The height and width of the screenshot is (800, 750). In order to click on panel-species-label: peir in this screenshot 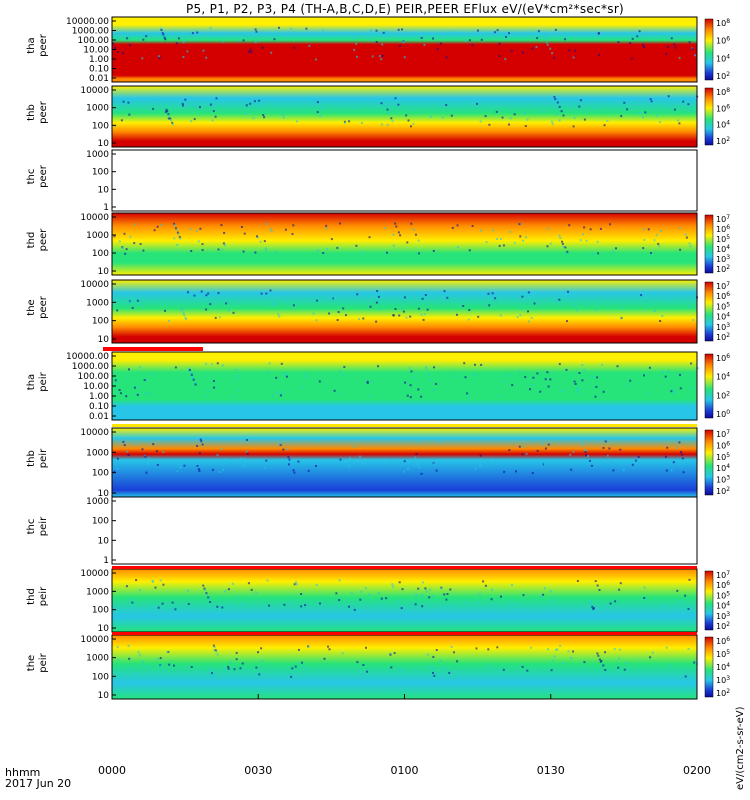, I will do `click(43, 458)`.